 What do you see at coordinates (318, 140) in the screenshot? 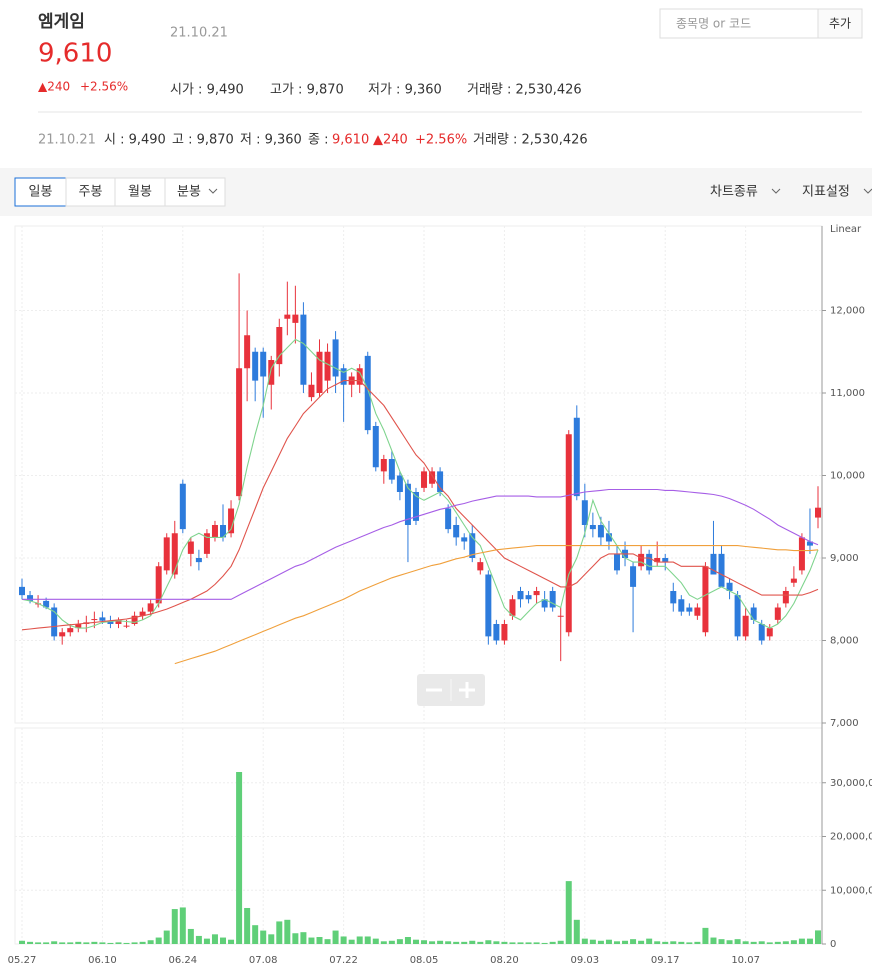
I see `summary-close-label: 종 :` at bounding box center [318, 140].